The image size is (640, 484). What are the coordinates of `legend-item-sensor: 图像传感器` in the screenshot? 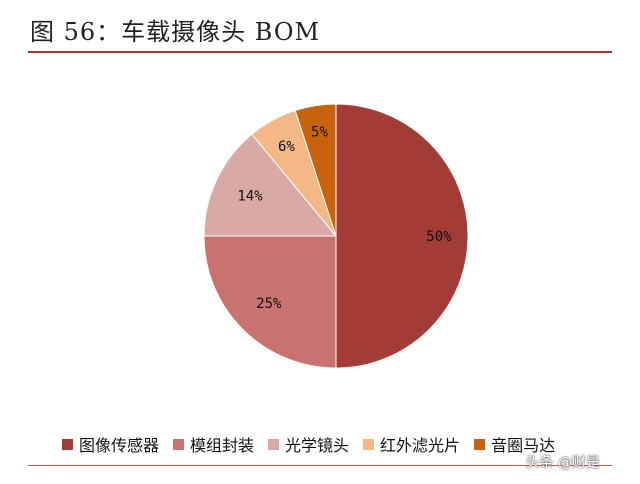 It's located at (110, 444).